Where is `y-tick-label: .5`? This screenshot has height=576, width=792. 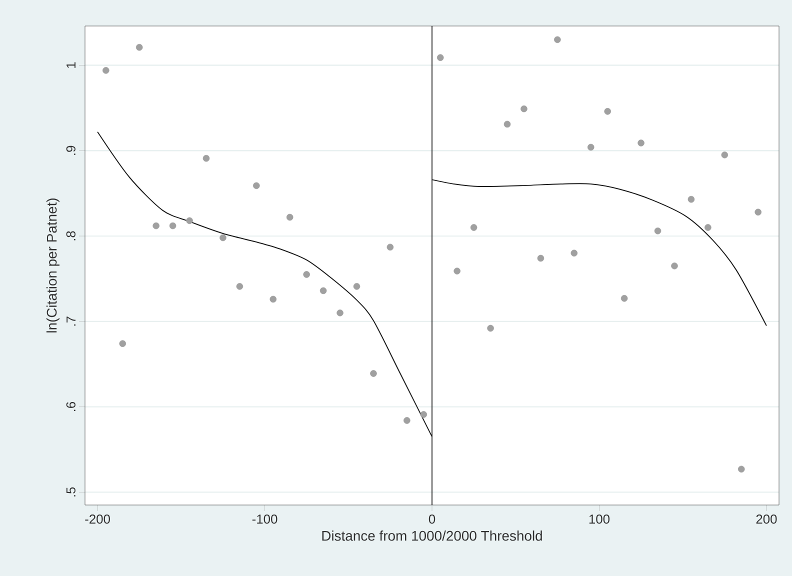 y-tick-label: .5 is located at coordinates (71, 491).